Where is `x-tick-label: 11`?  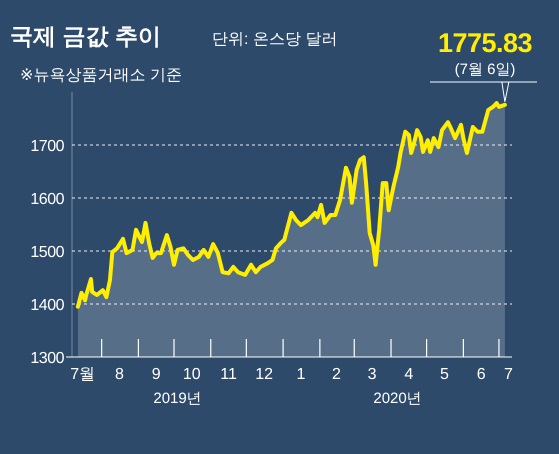 x-tick-label: 11 is located at coordinates (228, 374).